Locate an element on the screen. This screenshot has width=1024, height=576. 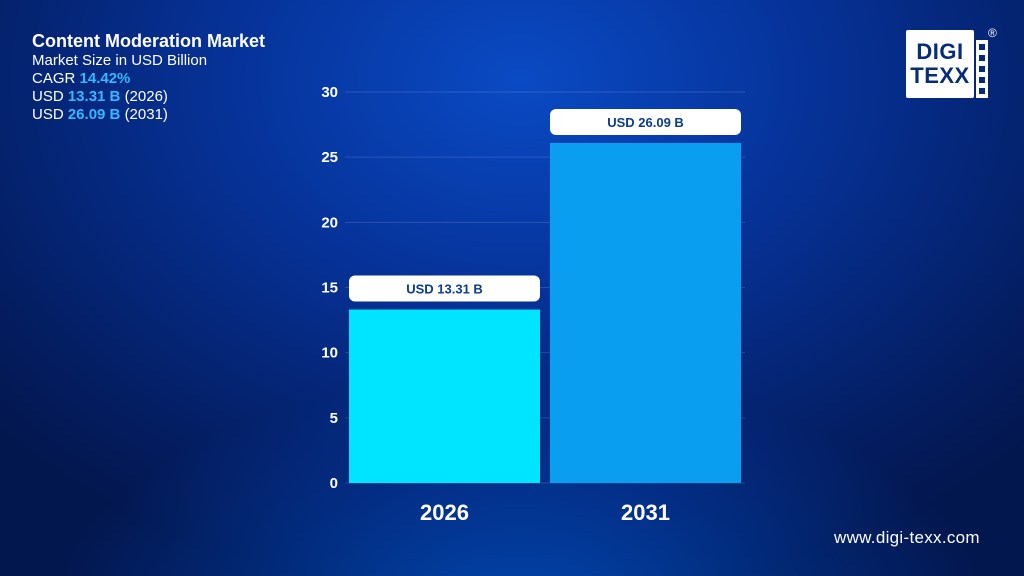
market-size-2026-line: USD 13.31 B (2026) is located at coordinates (148, 97).